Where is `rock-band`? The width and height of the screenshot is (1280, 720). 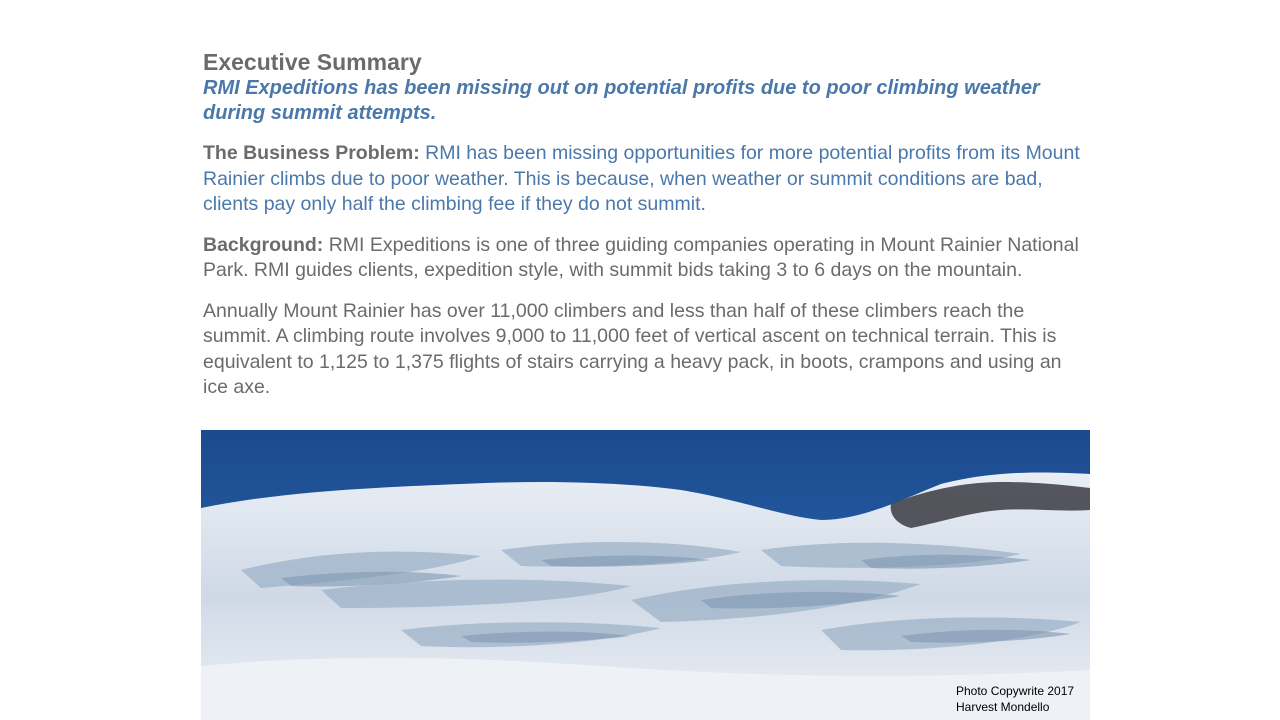
rock-band is located at coordinates (990, 505).